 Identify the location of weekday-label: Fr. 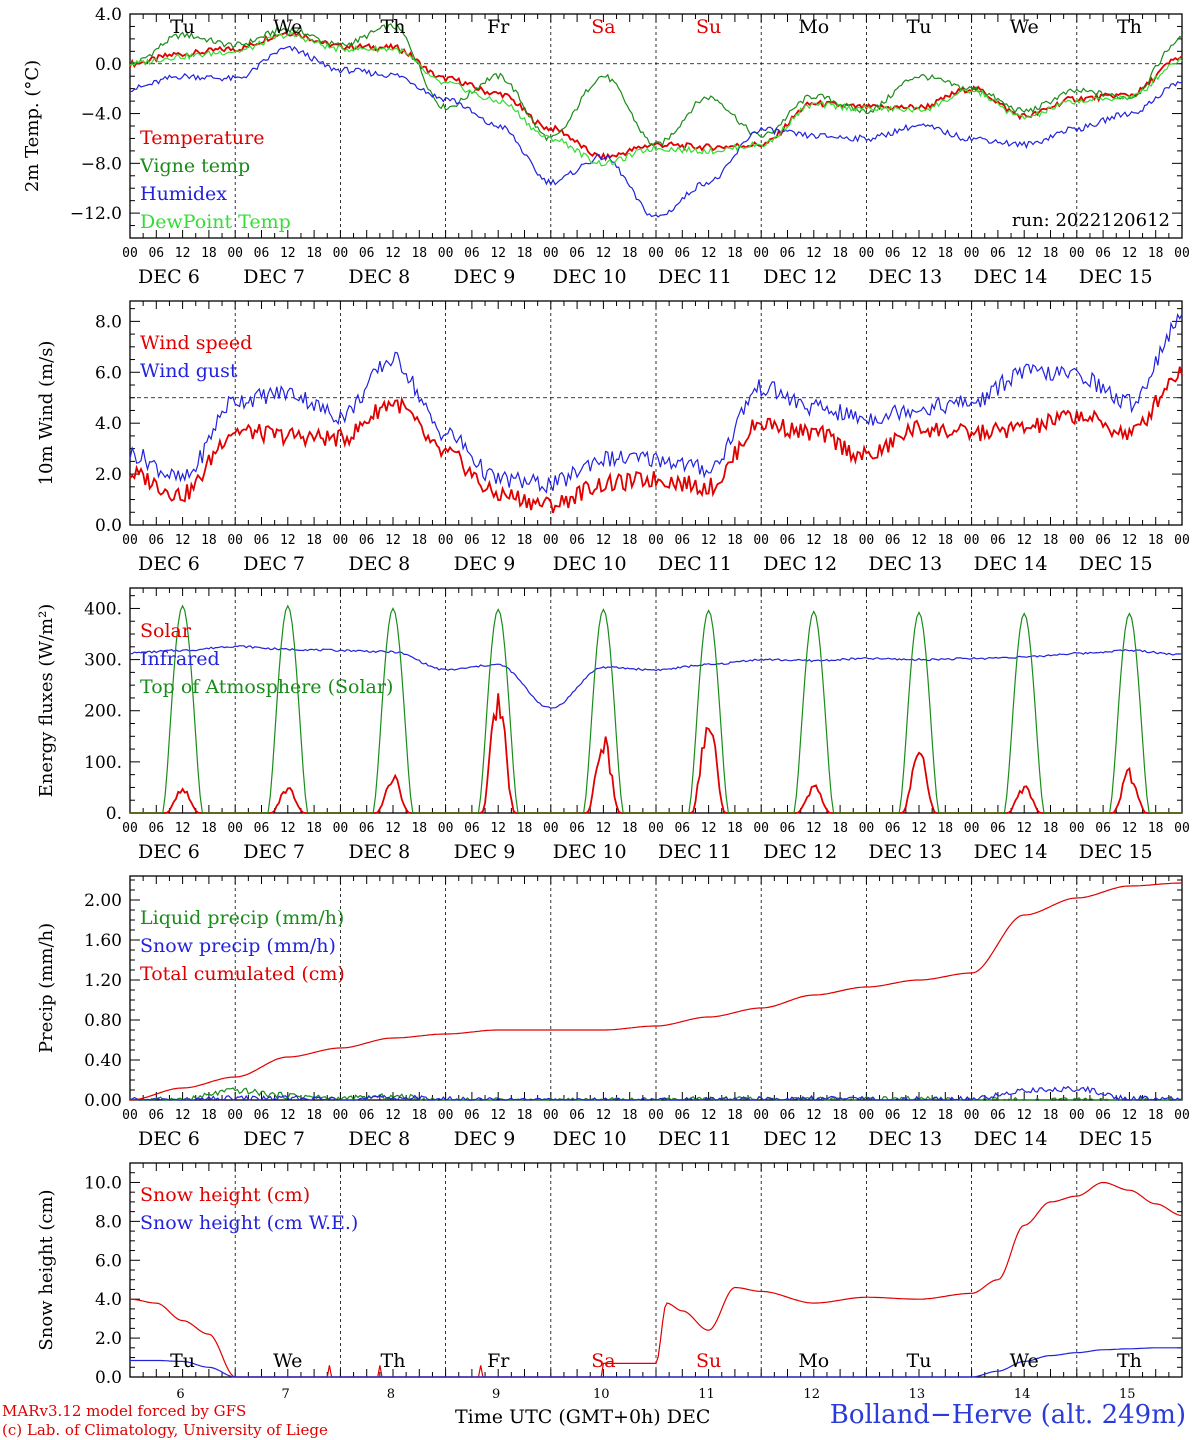
(498, 27).